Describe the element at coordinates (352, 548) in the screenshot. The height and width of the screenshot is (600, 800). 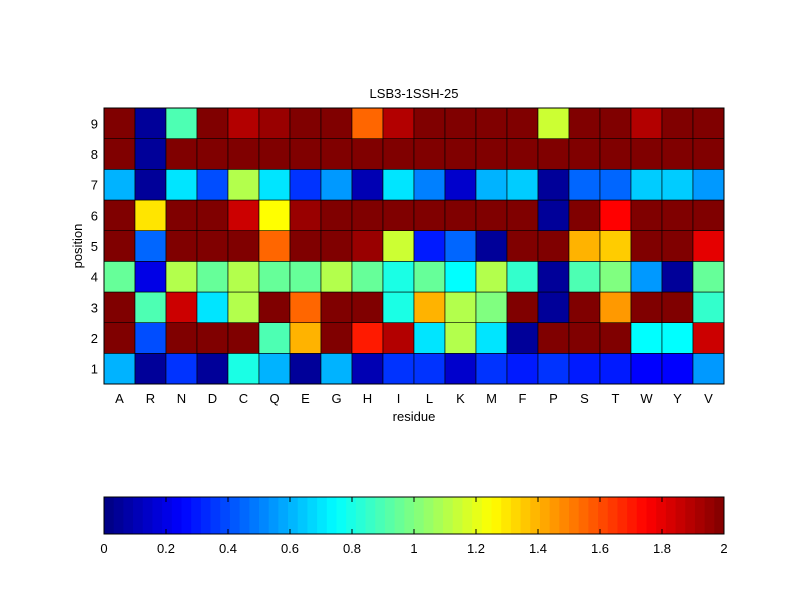
I see `colorbar-tick-label: 0.8` at that location.